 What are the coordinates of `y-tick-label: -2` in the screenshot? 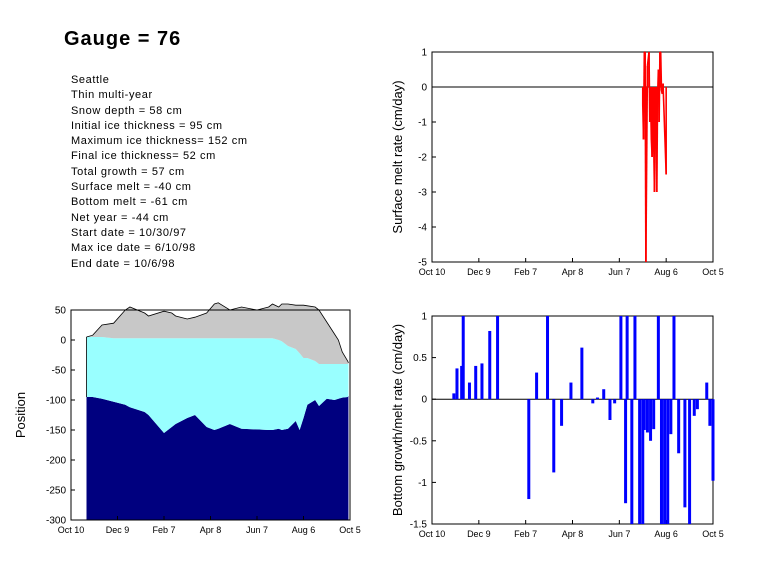 It's located at (422, 158).